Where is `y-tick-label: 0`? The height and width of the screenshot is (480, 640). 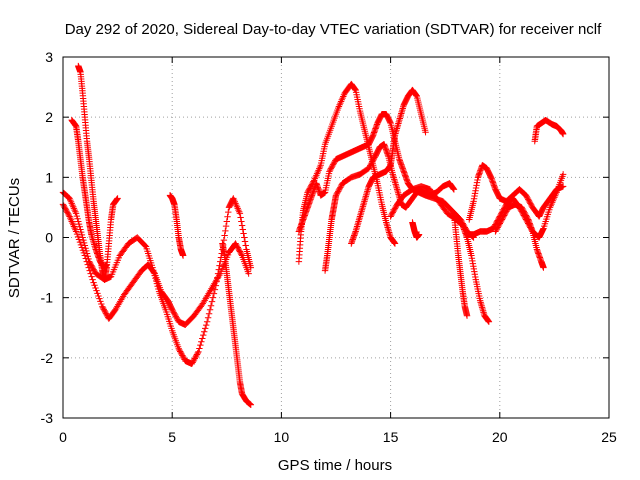
y-tick-label: 0 is located at coordinates (49, 238).